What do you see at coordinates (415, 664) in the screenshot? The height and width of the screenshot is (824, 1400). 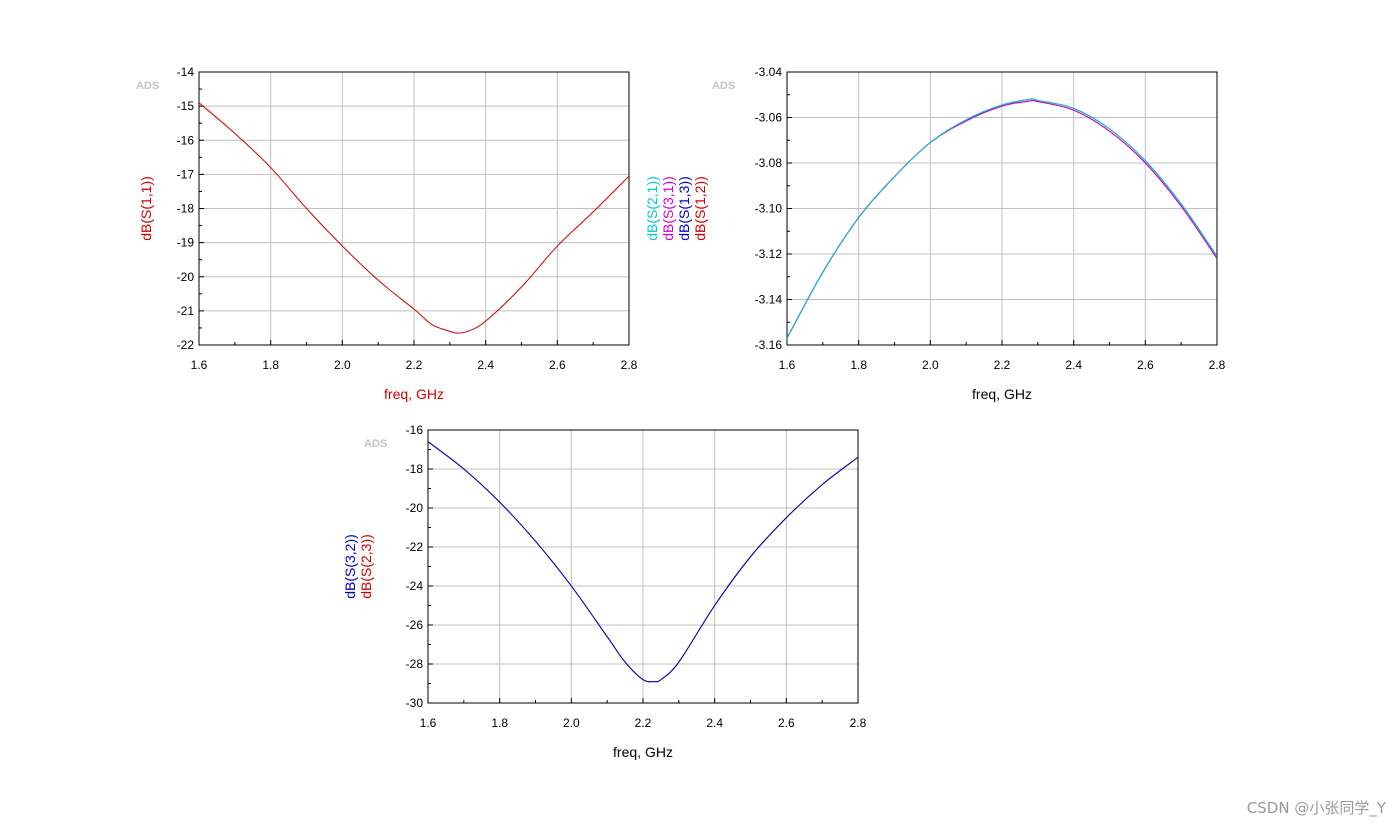 I see `y-tick-label: -28` at bounding box center [415, 664].